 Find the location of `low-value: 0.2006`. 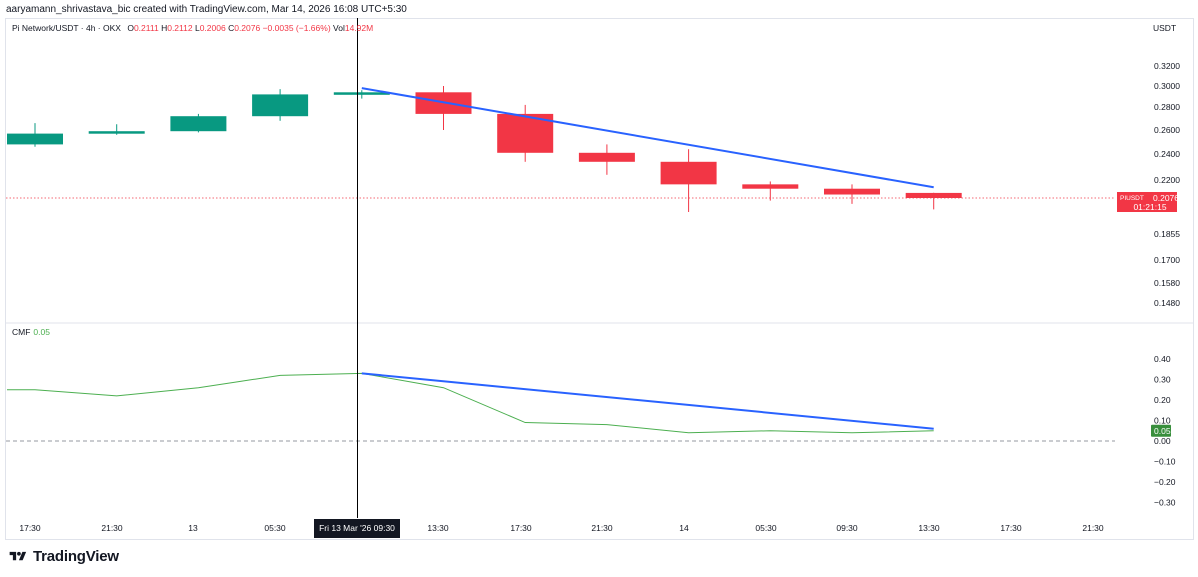

low-value: 0.2006 is located at coordinates (212, 28).